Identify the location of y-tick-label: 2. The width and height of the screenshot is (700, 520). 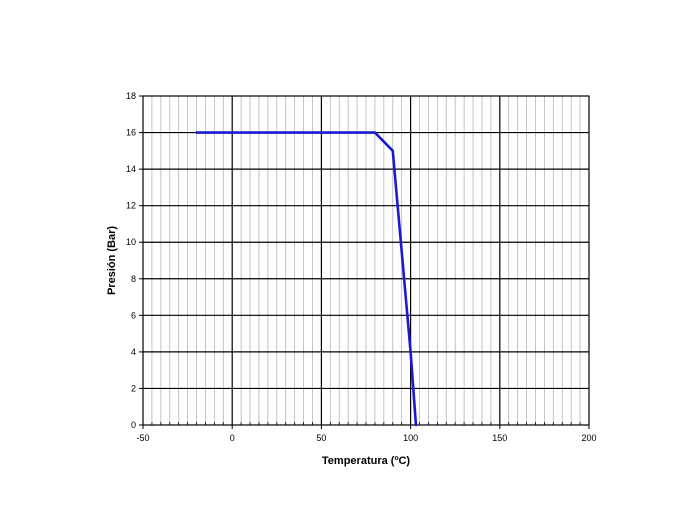
(133, 388).